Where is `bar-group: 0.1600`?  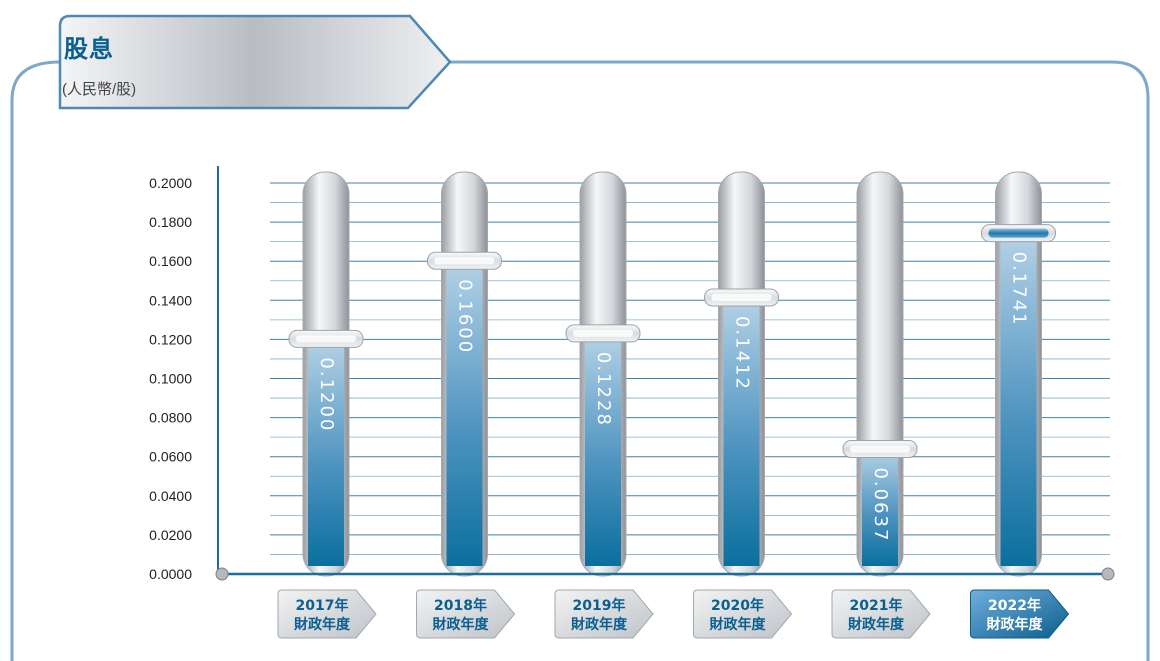
bar-group: 0.1600 is located at coordinates (464, 374).